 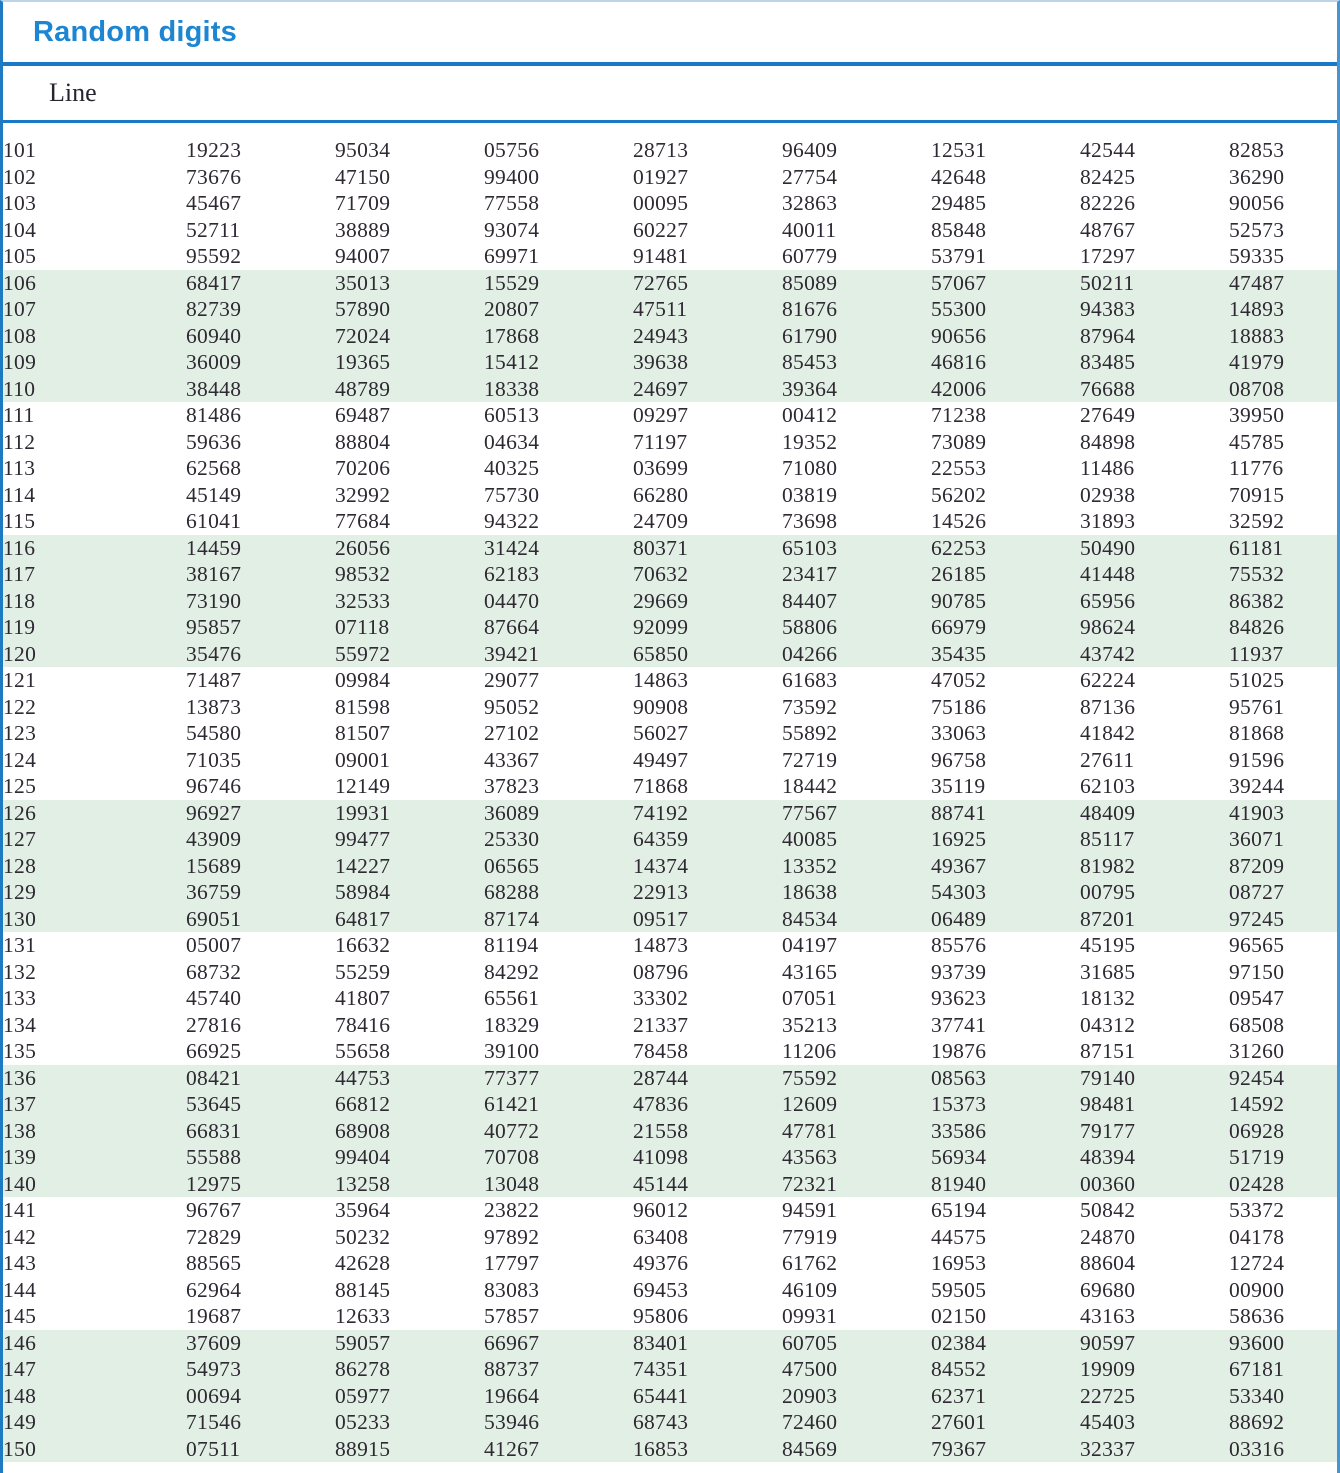 I want to click on digit-cell: 61041, so click(x=214, y=521).